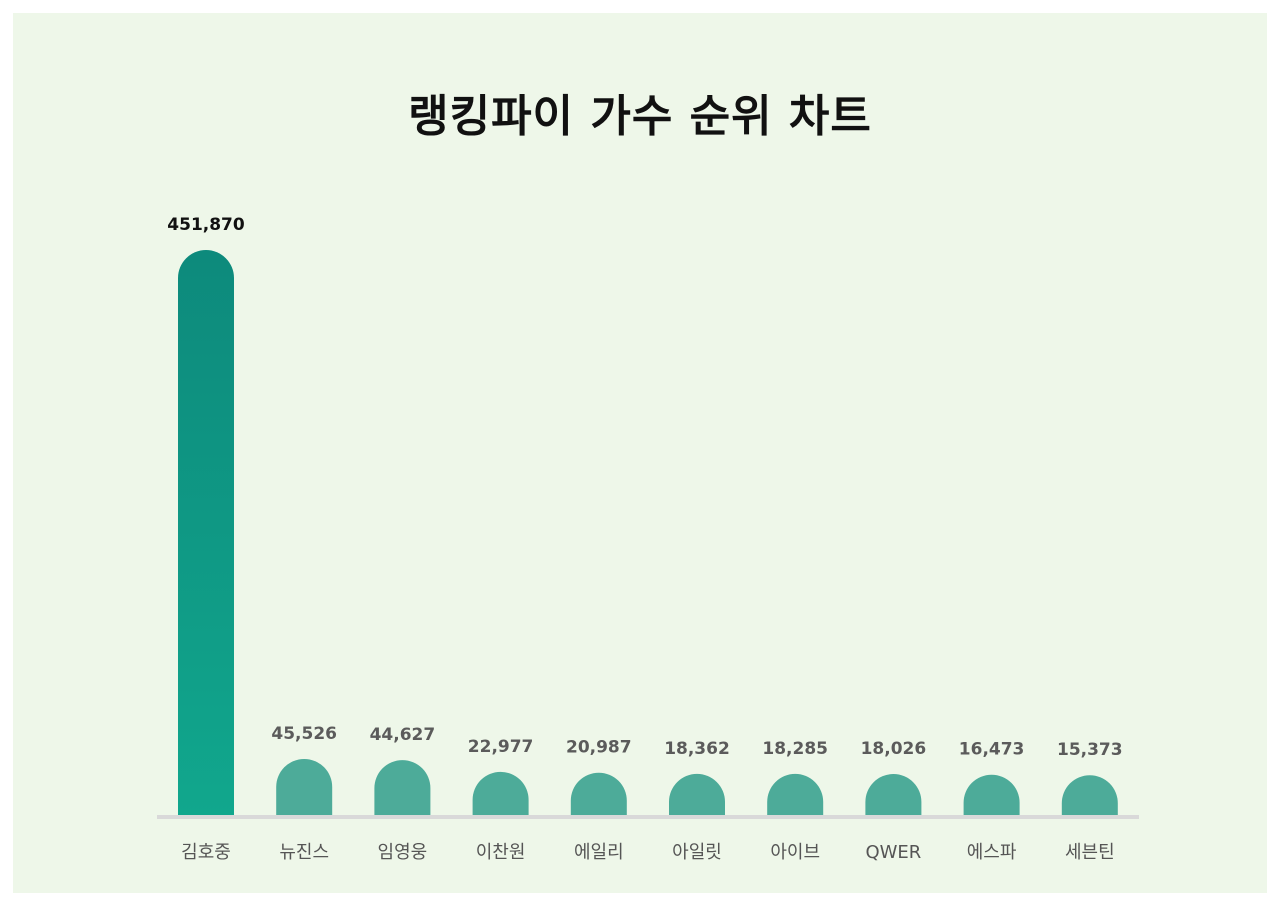 The width and height of the screenshot is (1280, 906). Describe the element at coordinates (304, 734) in the screenshot. I see `value-label-2: 45,526` at that location.